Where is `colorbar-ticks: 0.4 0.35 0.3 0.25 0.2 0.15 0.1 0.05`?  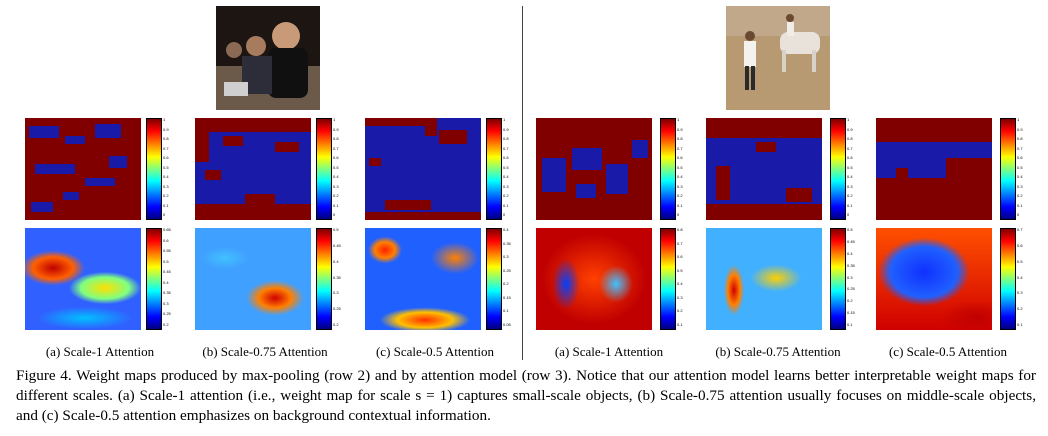
colorbar-ticks: 0.4 0.35 0.3 0.25 0.2 0.15 0.1 0.05 is located at coordinates (515, 278).